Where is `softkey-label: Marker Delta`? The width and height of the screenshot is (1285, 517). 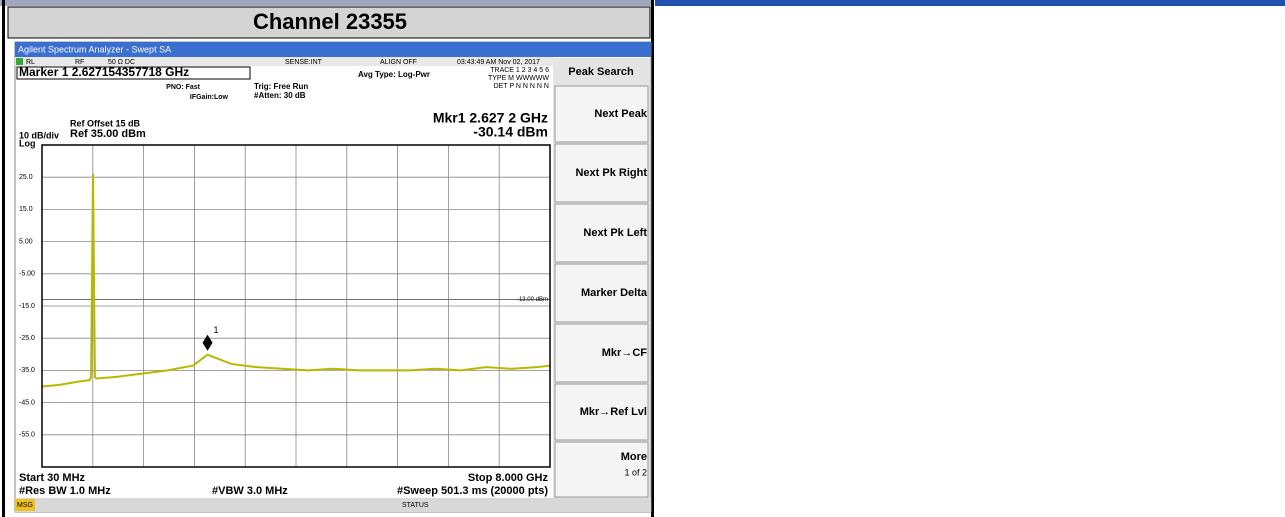
softkey-label: Marker Delta is located at coordinates (614, 293).